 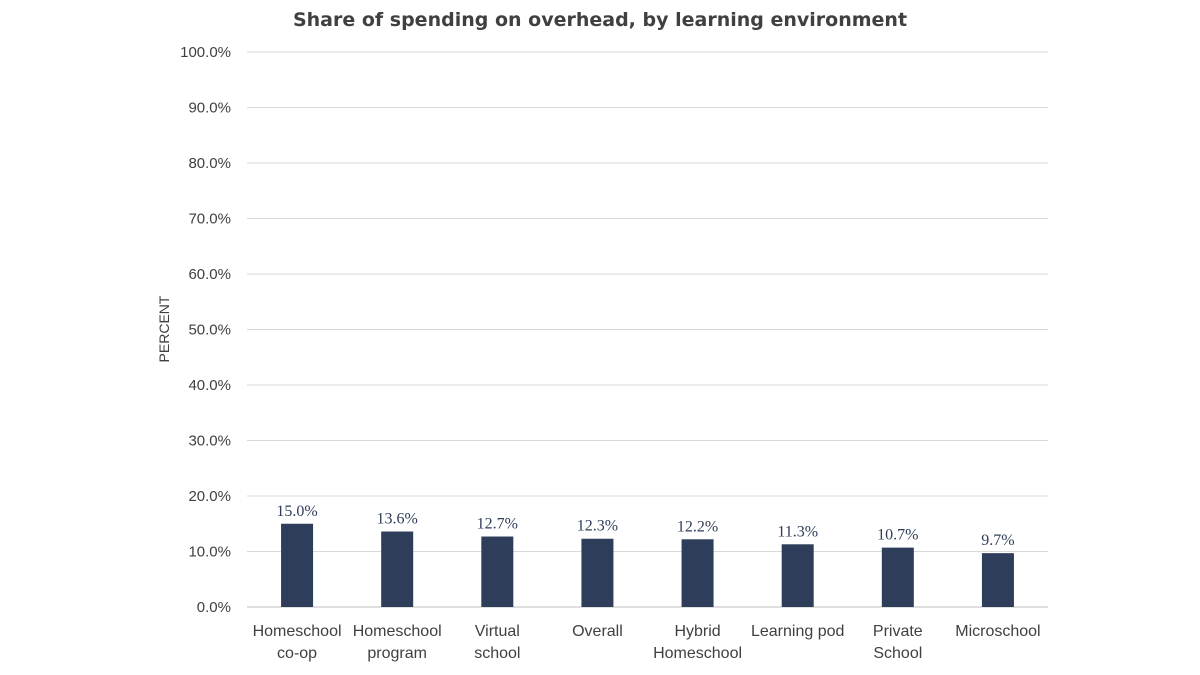 What do you see at coordinates (209, 441) in the screenshot?
I see `y-tick-label: 30.0%` at bounding box center [209, 441].